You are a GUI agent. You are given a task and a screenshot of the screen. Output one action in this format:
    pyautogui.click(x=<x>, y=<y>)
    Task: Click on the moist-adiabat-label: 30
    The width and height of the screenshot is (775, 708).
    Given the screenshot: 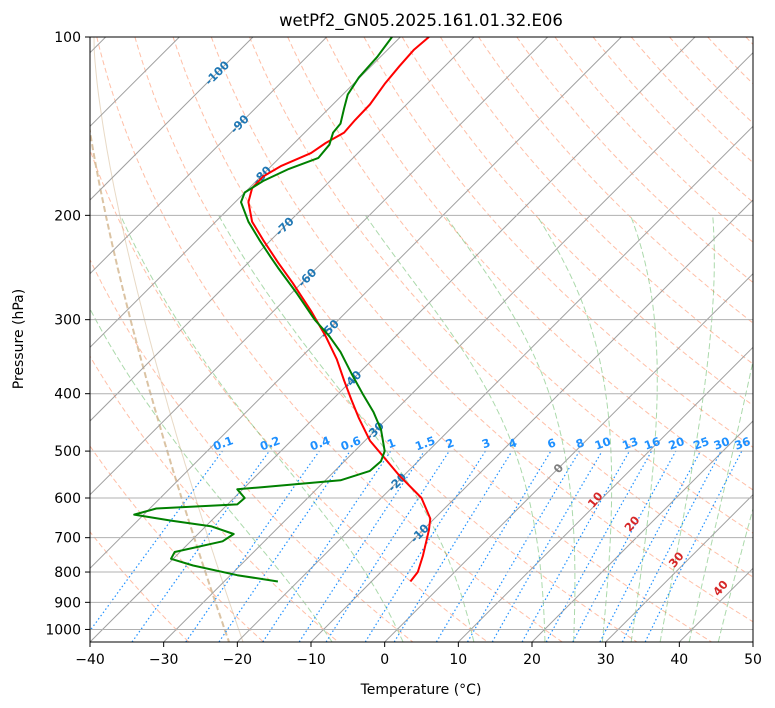 What is the action you would take?
    pyautogui.click(x=676, y=559)
    